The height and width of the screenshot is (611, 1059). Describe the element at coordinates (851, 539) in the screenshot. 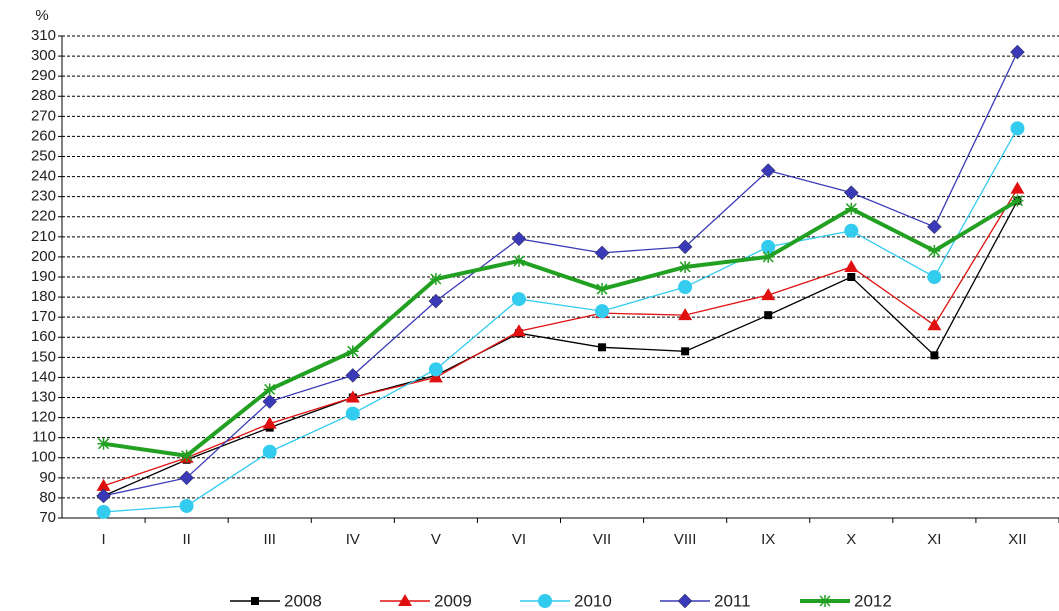

I see `x-tick-label: X` at that location.